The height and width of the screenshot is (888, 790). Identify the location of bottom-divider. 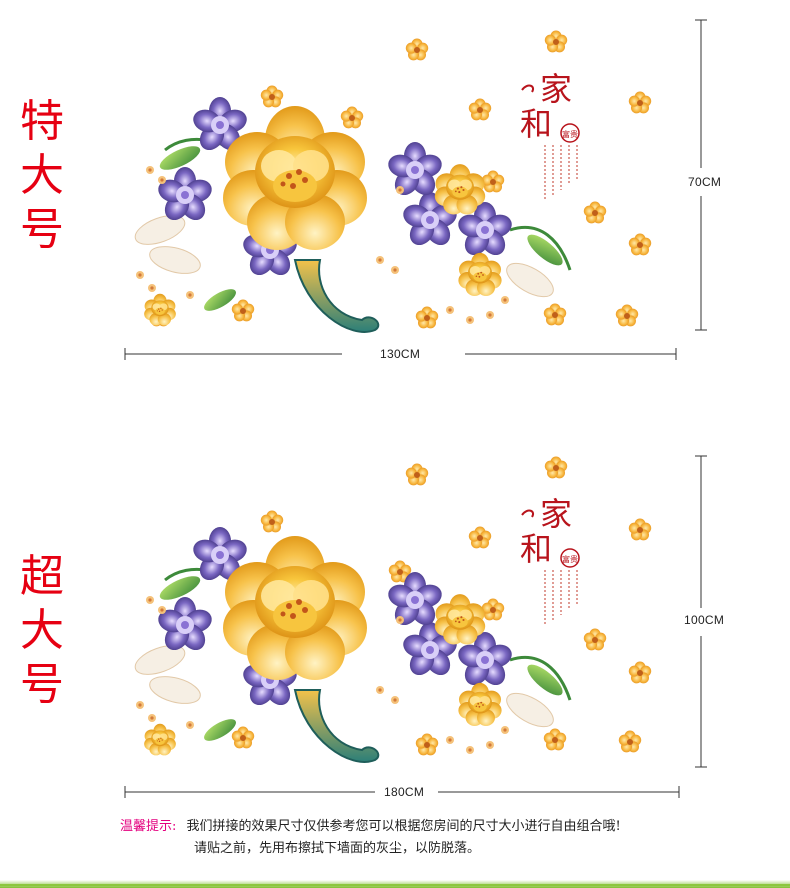
(395, 884).